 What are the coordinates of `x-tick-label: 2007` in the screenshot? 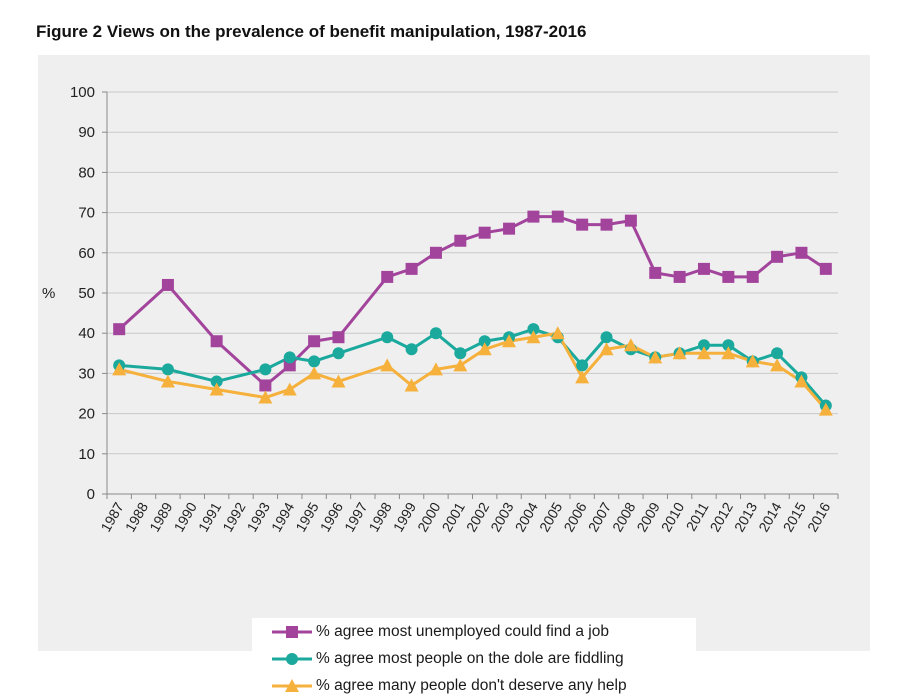 It's located at (600, 516).